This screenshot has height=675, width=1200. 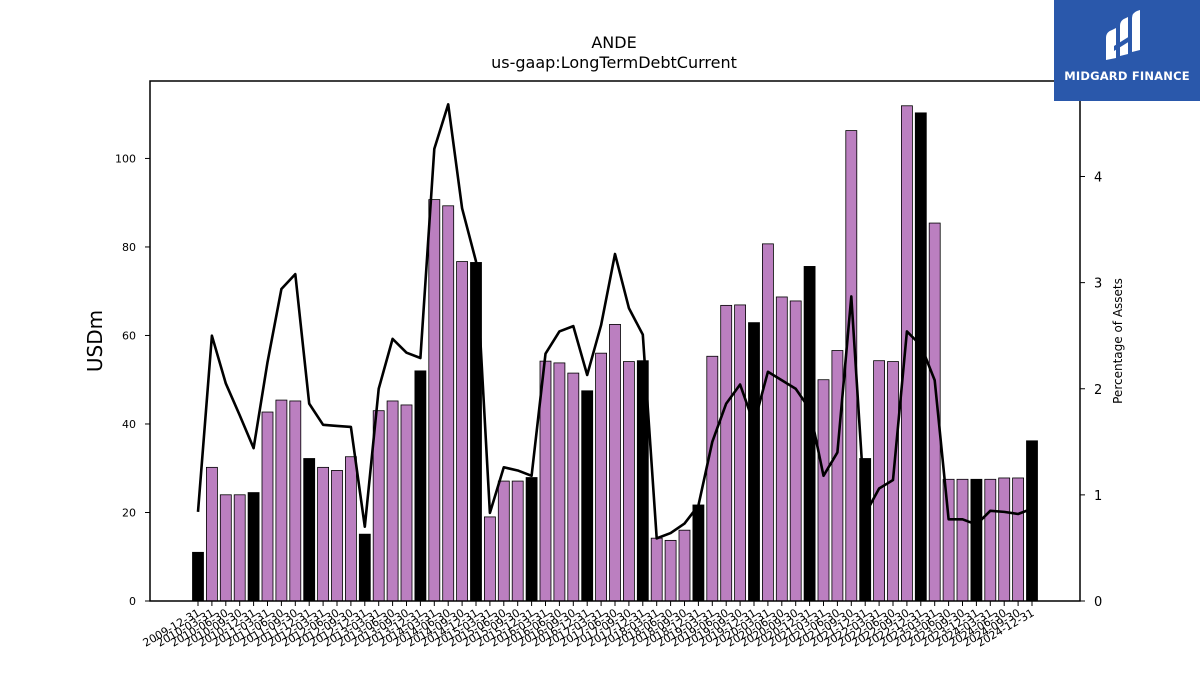 I want to click on right-tick-label-4: 4, so click(x=1098, y=178).